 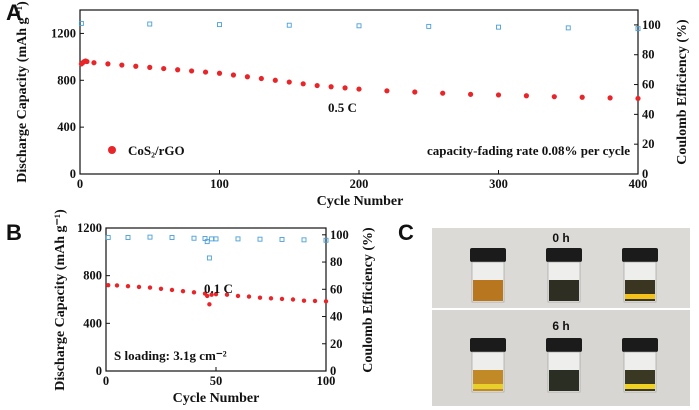 I want to click on chart-b-y2tick-label: 20, so click(x=336, y=344).